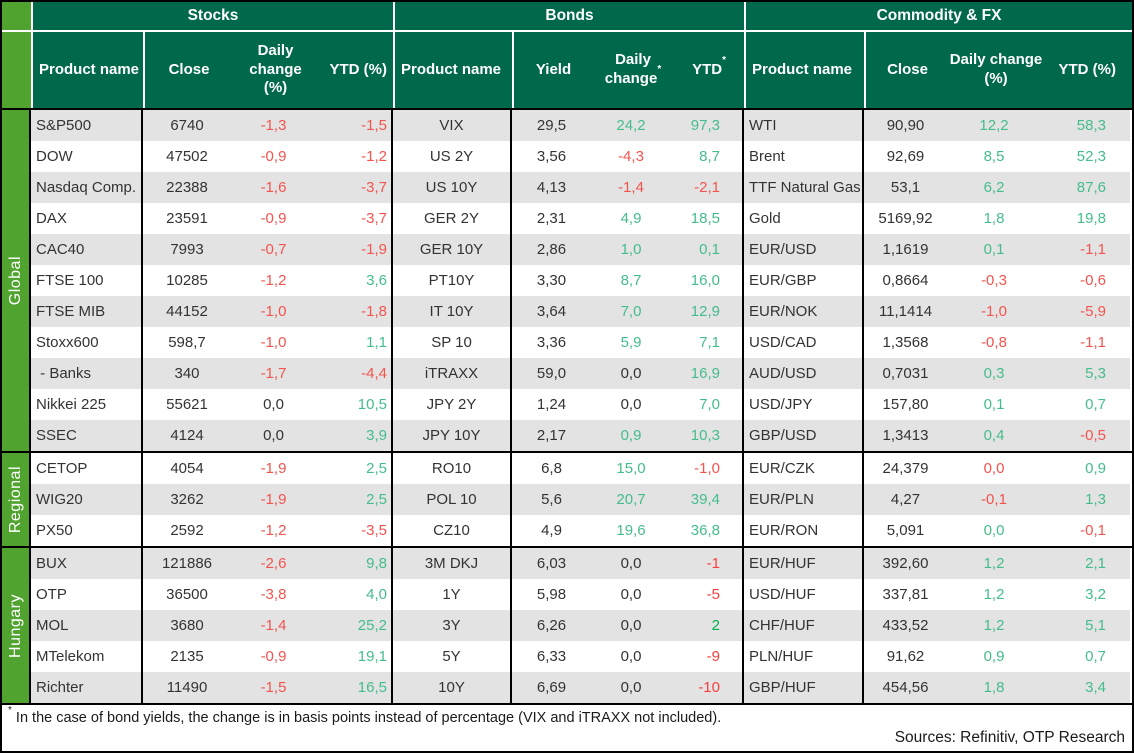 This screenshot has height=753, width=1134. I want to click on bonds-yield-header: Yield, so click(553, 70).